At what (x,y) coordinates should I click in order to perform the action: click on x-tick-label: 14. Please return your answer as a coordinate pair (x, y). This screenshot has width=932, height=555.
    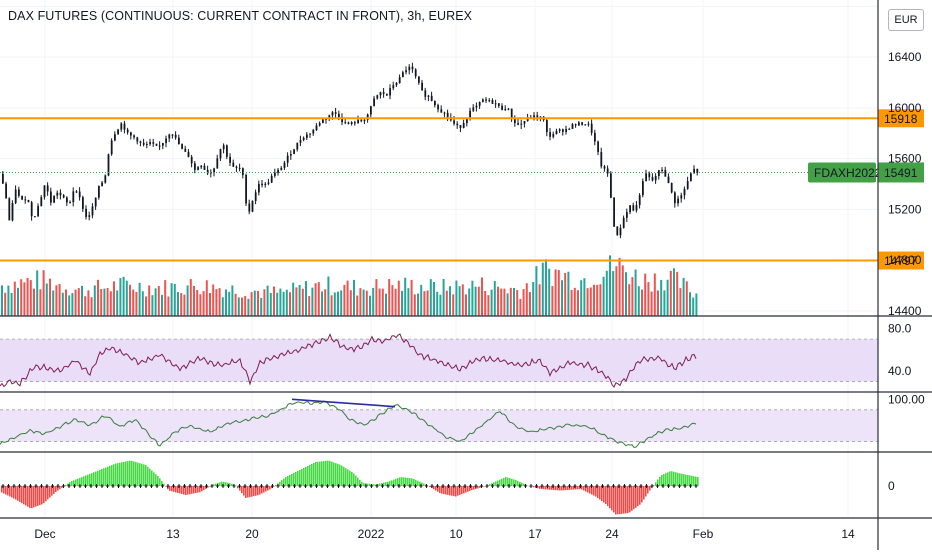
    Looking at the image, I should click on (848, 534).